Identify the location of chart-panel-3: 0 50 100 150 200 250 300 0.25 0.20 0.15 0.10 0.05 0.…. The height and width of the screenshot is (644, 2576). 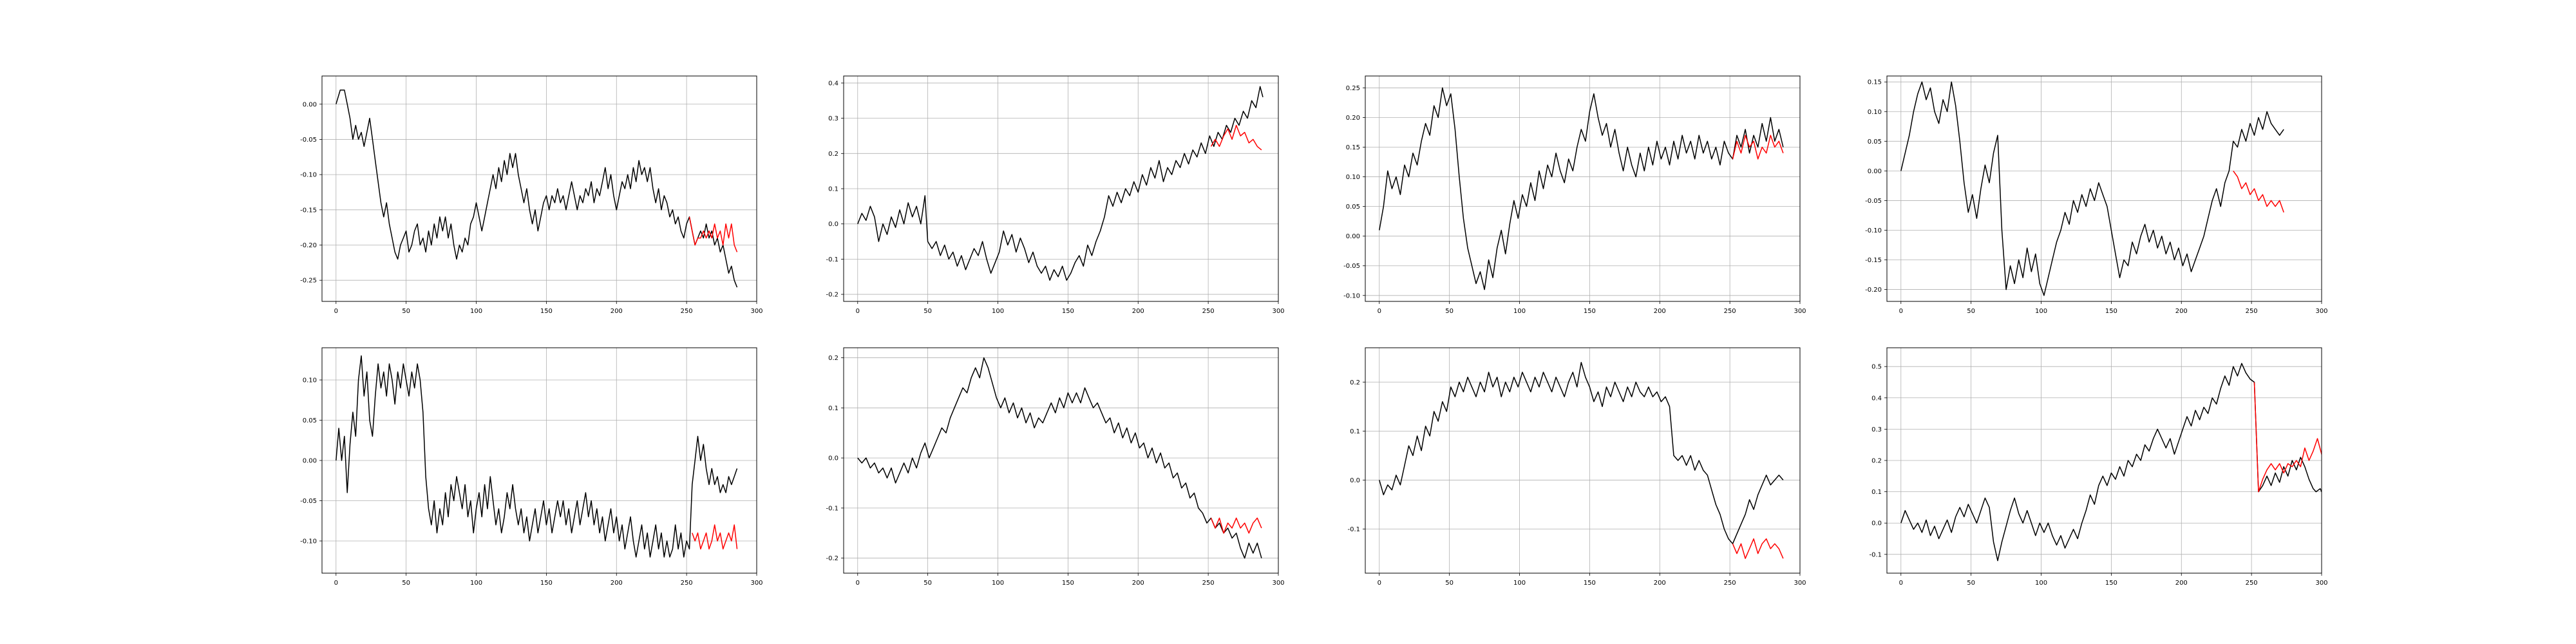
(1574, 195).